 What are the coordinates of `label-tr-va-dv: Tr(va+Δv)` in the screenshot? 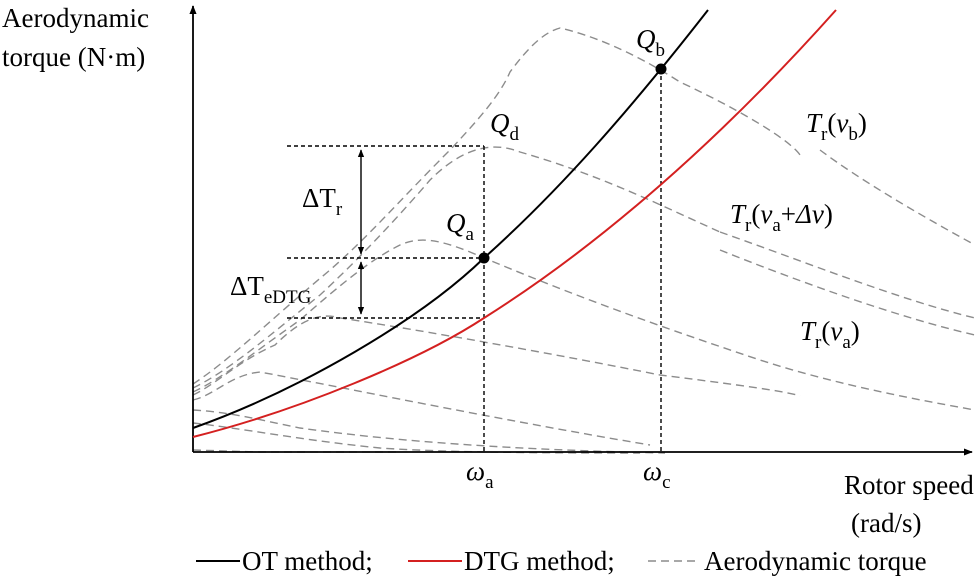 It's located at (781, 217).